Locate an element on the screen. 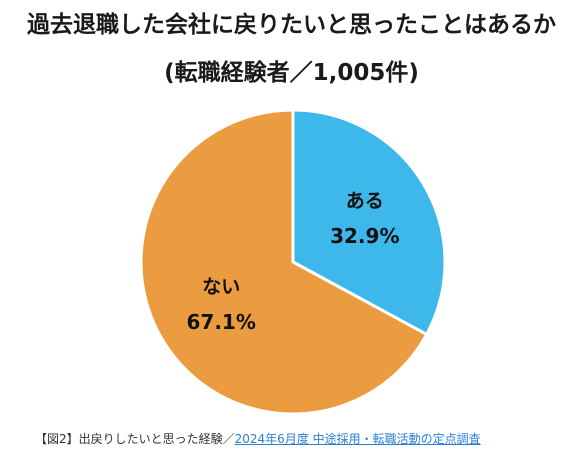 This screenshot has width=583, height=463. chart-subtitle: (転職経験者／1,005件) is located at coordinates (291, 73).